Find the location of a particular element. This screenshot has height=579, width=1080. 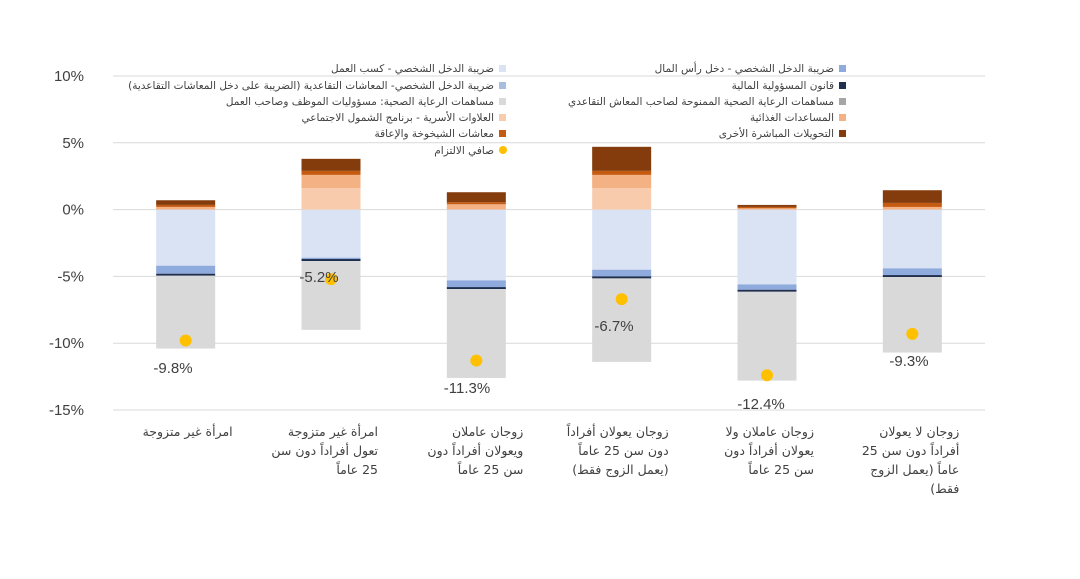

data-label: -5.2% is located at coordinates (318, 277).